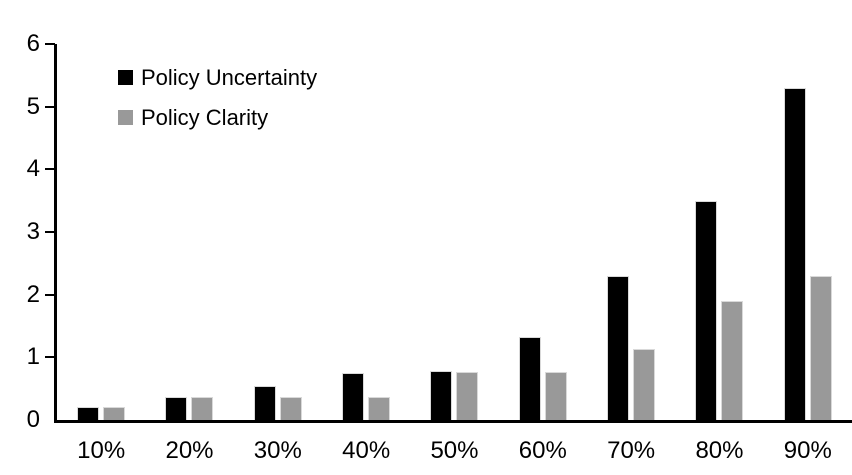  I want to click on legend-label-policy-uncertainty: Policy Uncertainty, so click(229, 77).